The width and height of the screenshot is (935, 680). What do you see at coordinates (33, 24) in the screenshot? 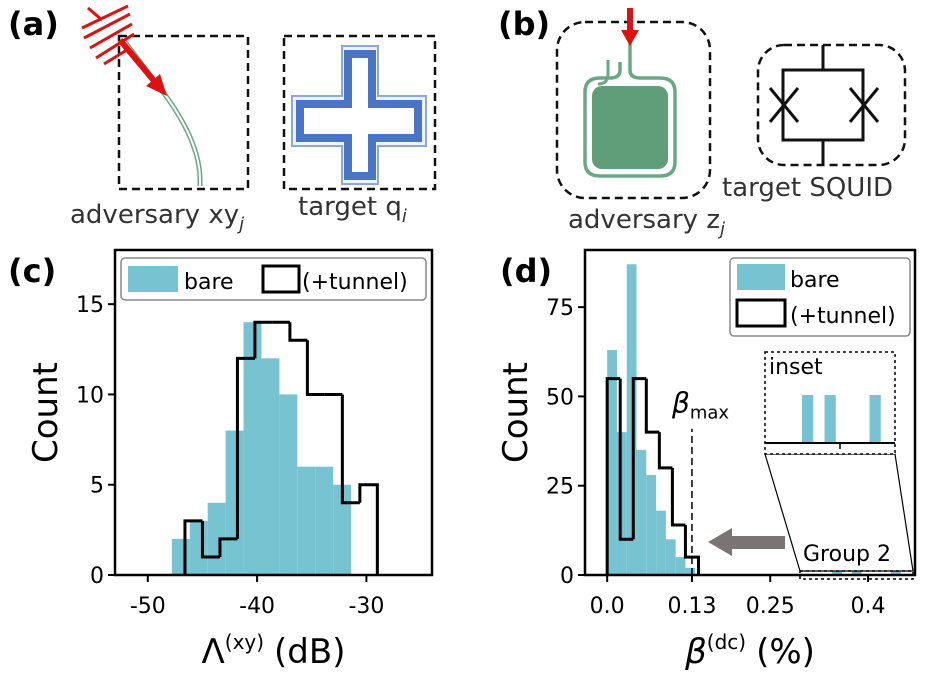
I see `panel-label: (a)` at bounding box center [33, 24].